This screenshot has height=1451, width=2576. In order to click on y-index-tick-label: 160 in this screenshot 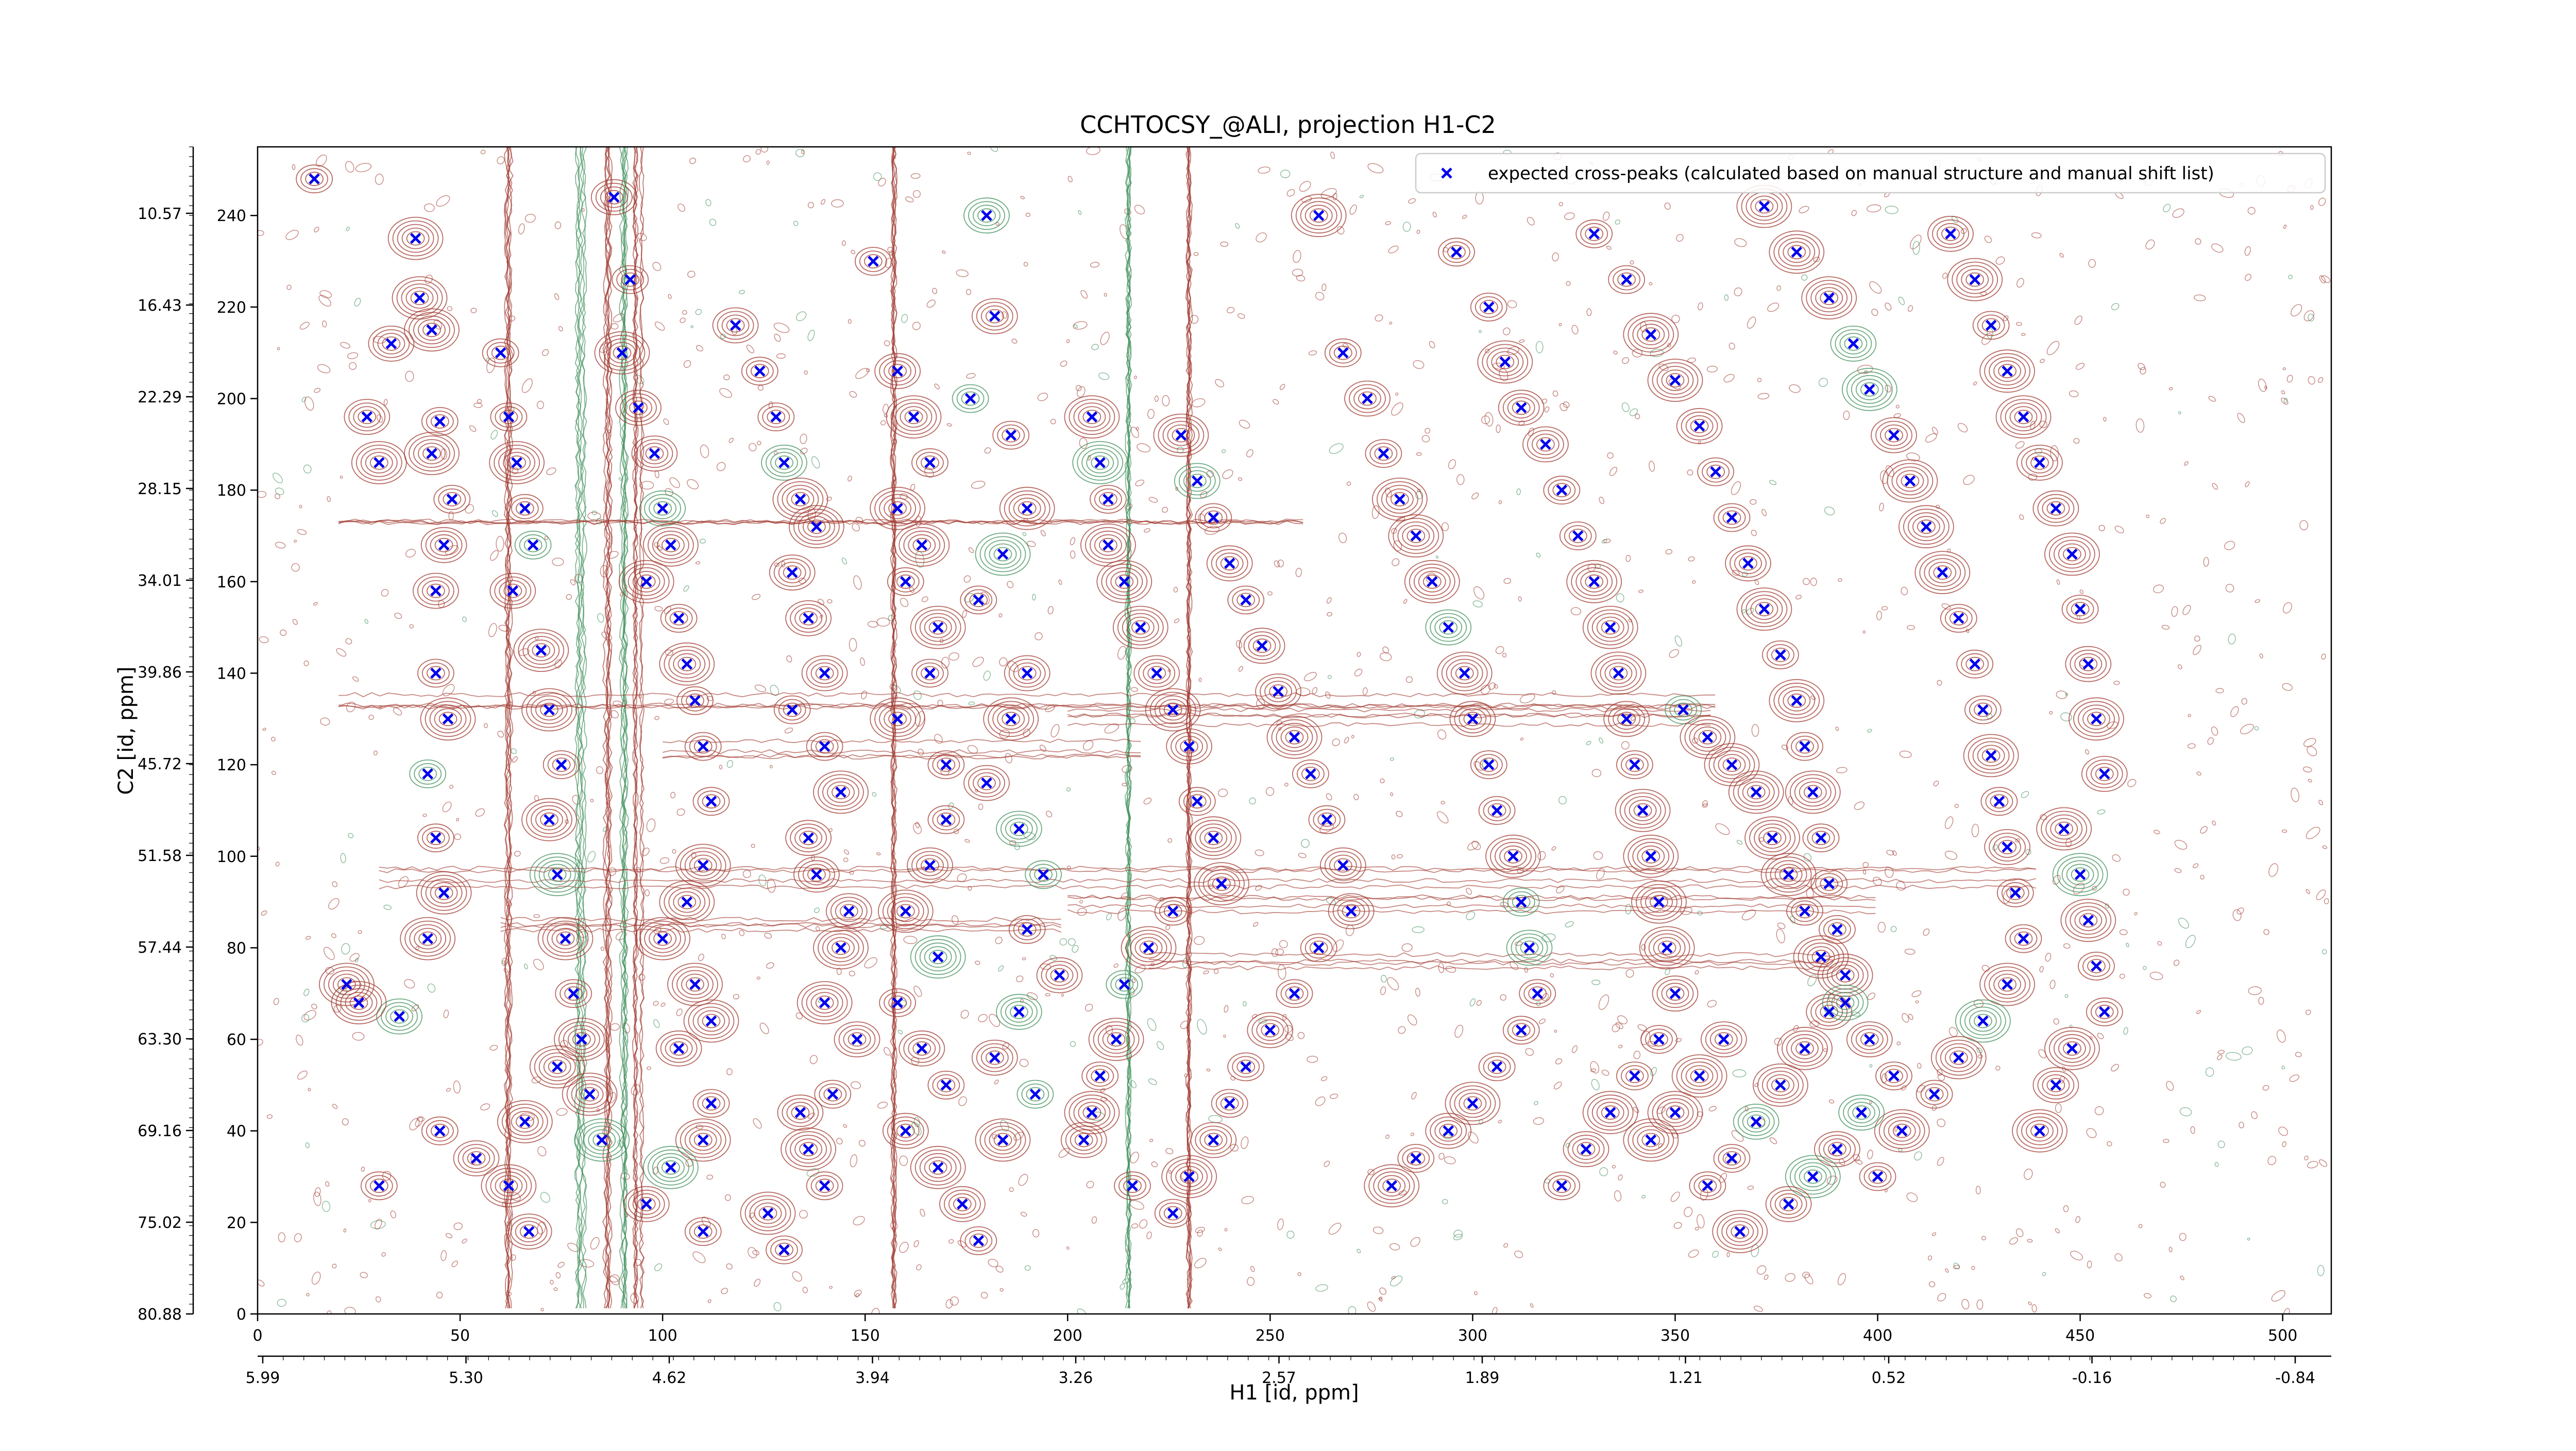, I will do `click(231, 582)`.